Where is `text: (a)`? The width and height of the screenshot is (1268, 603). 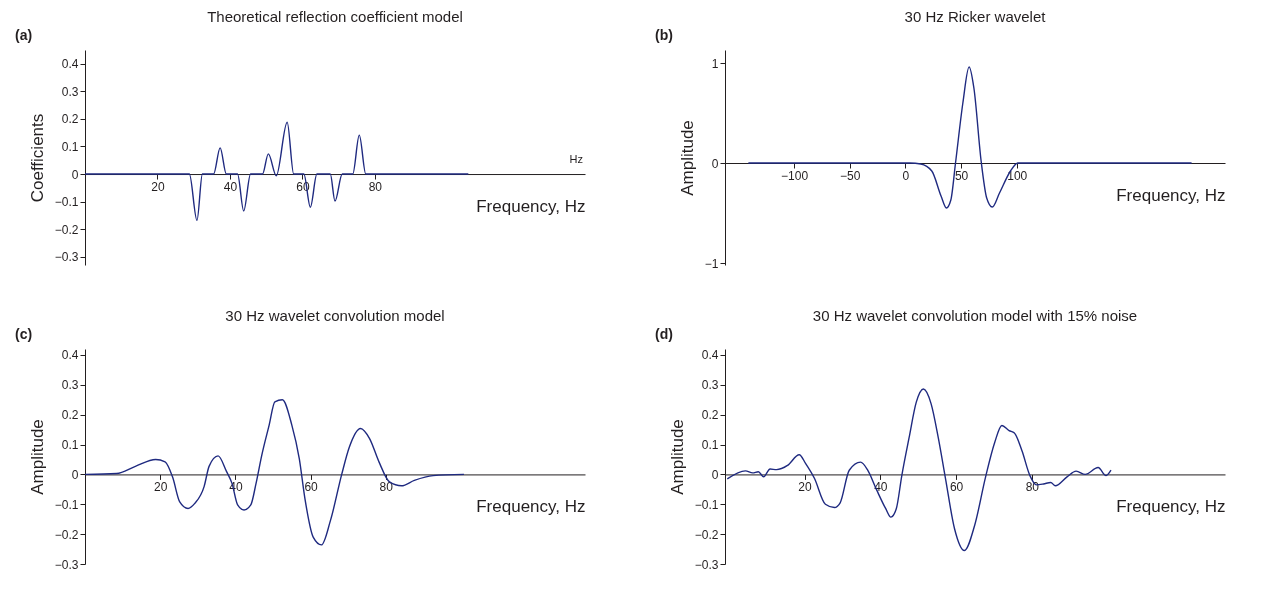 text: (a) is located at coordinates (24, 35).